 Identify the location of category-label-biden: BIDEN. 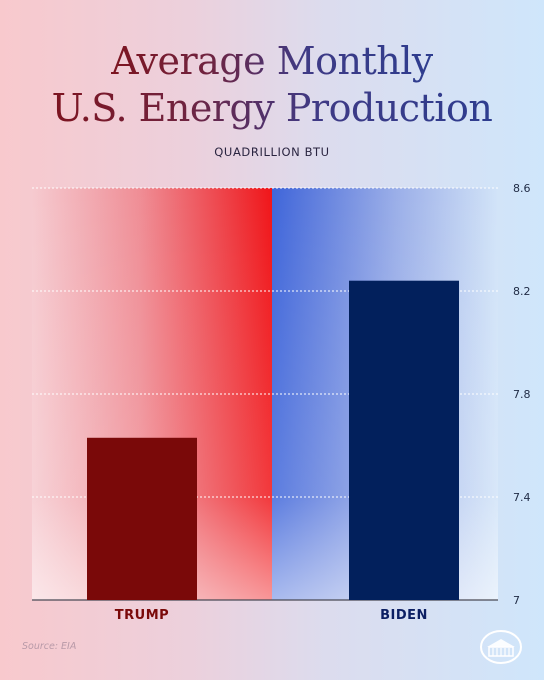
(404, 615).